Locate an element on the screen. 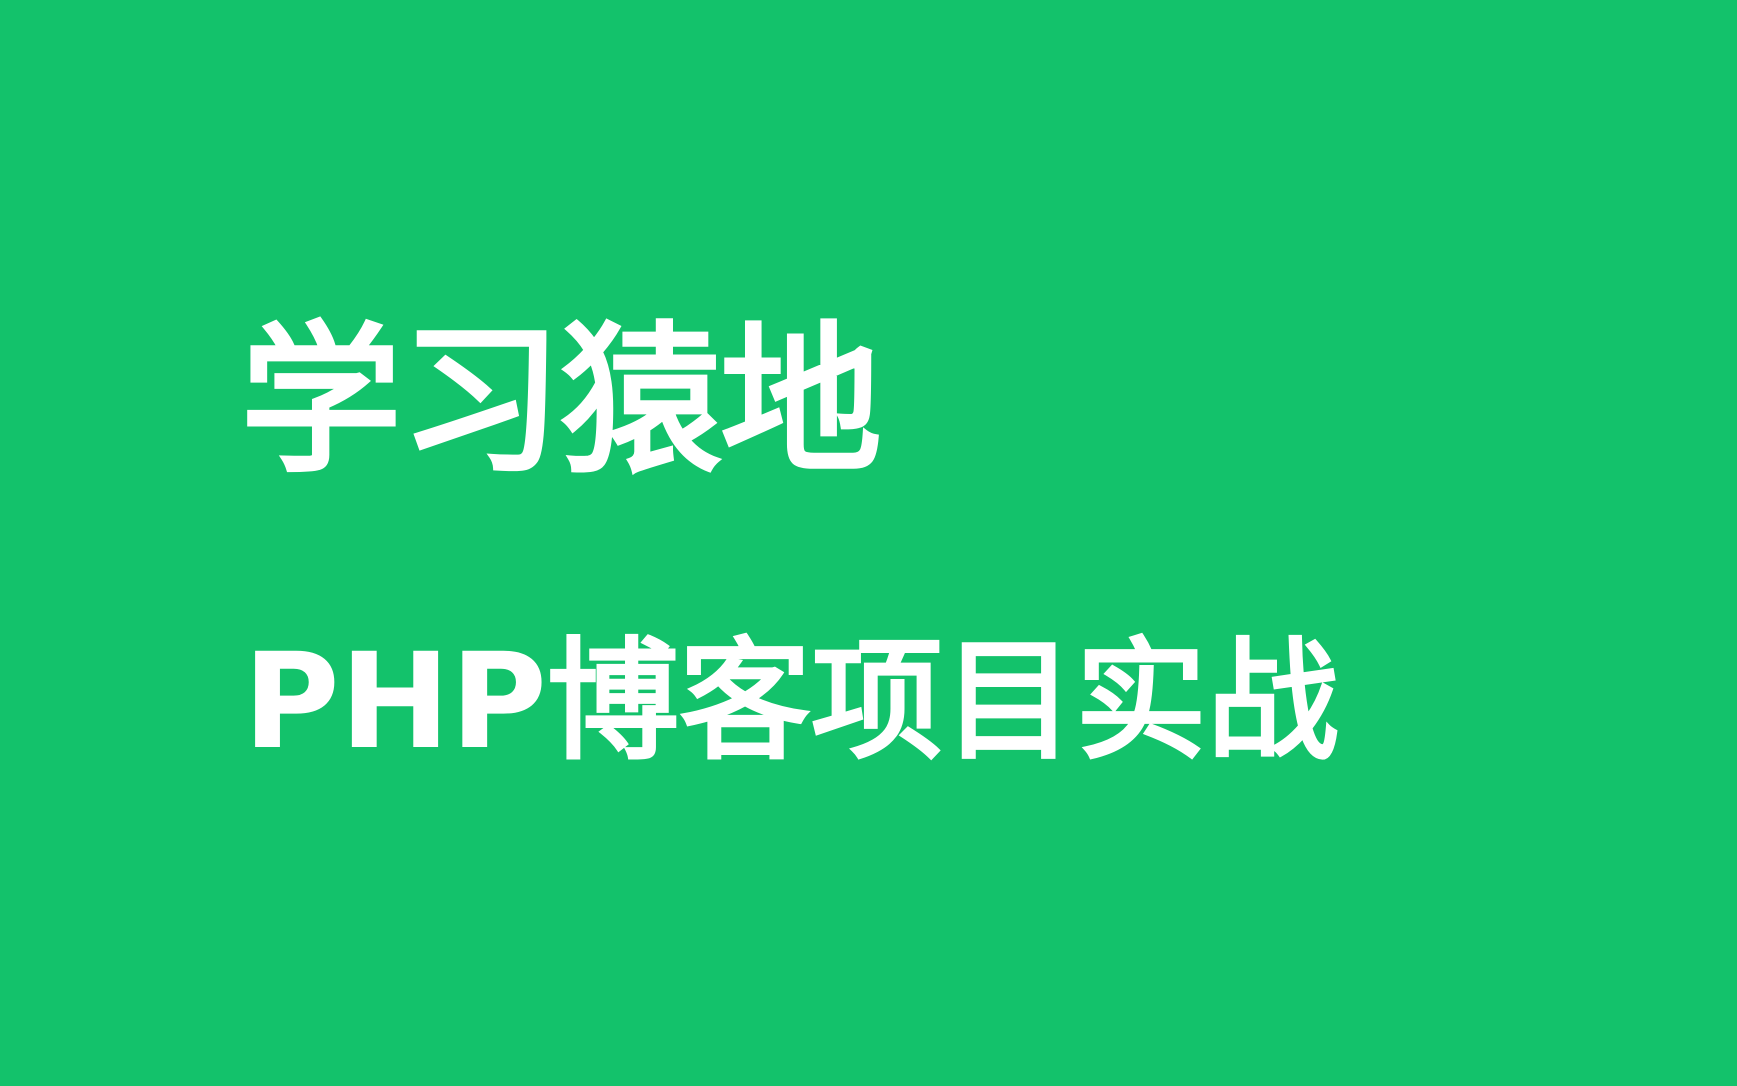 This screenshot has height=1086, width=1737. brand-title: 学习猿地 is located at coordinates (561, 402).